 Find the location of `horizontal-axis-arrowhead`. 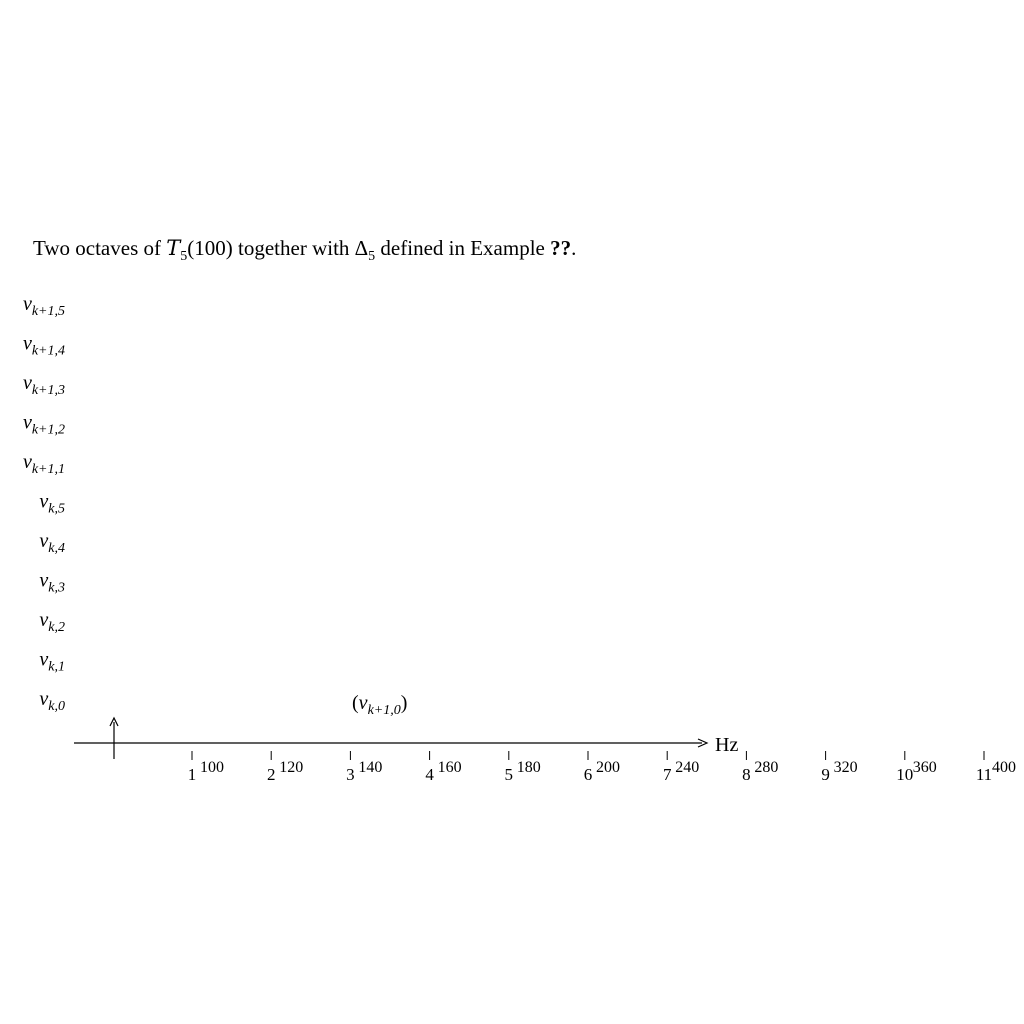

horizontal-axis-arrowhead is located at coordinates (703, 743).